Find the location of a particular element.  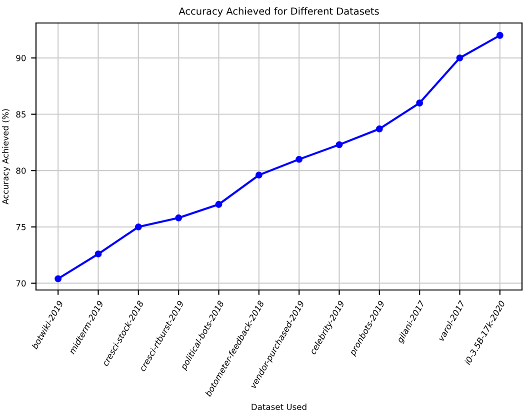

y-tick-label: 75 is located at coordinates (21, 227).